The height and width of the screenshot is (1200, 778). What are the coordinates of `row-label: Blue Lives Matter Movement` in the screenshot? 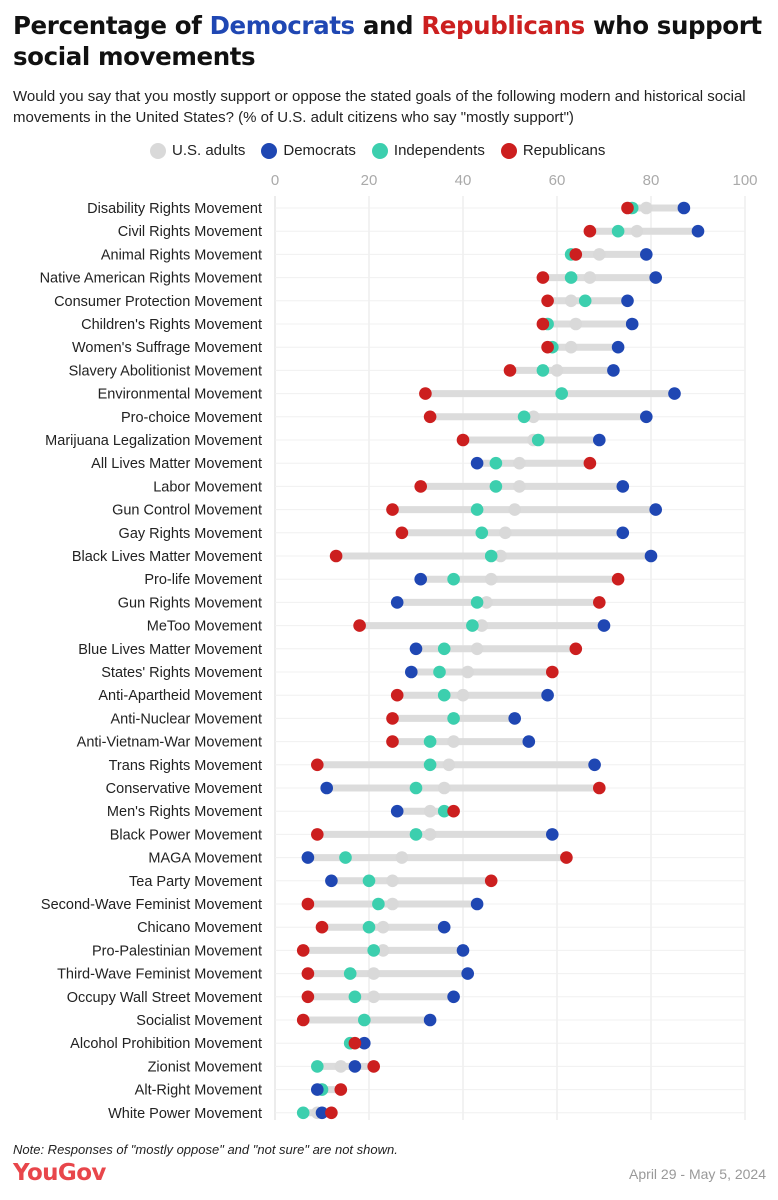 It's located at (170, 650).